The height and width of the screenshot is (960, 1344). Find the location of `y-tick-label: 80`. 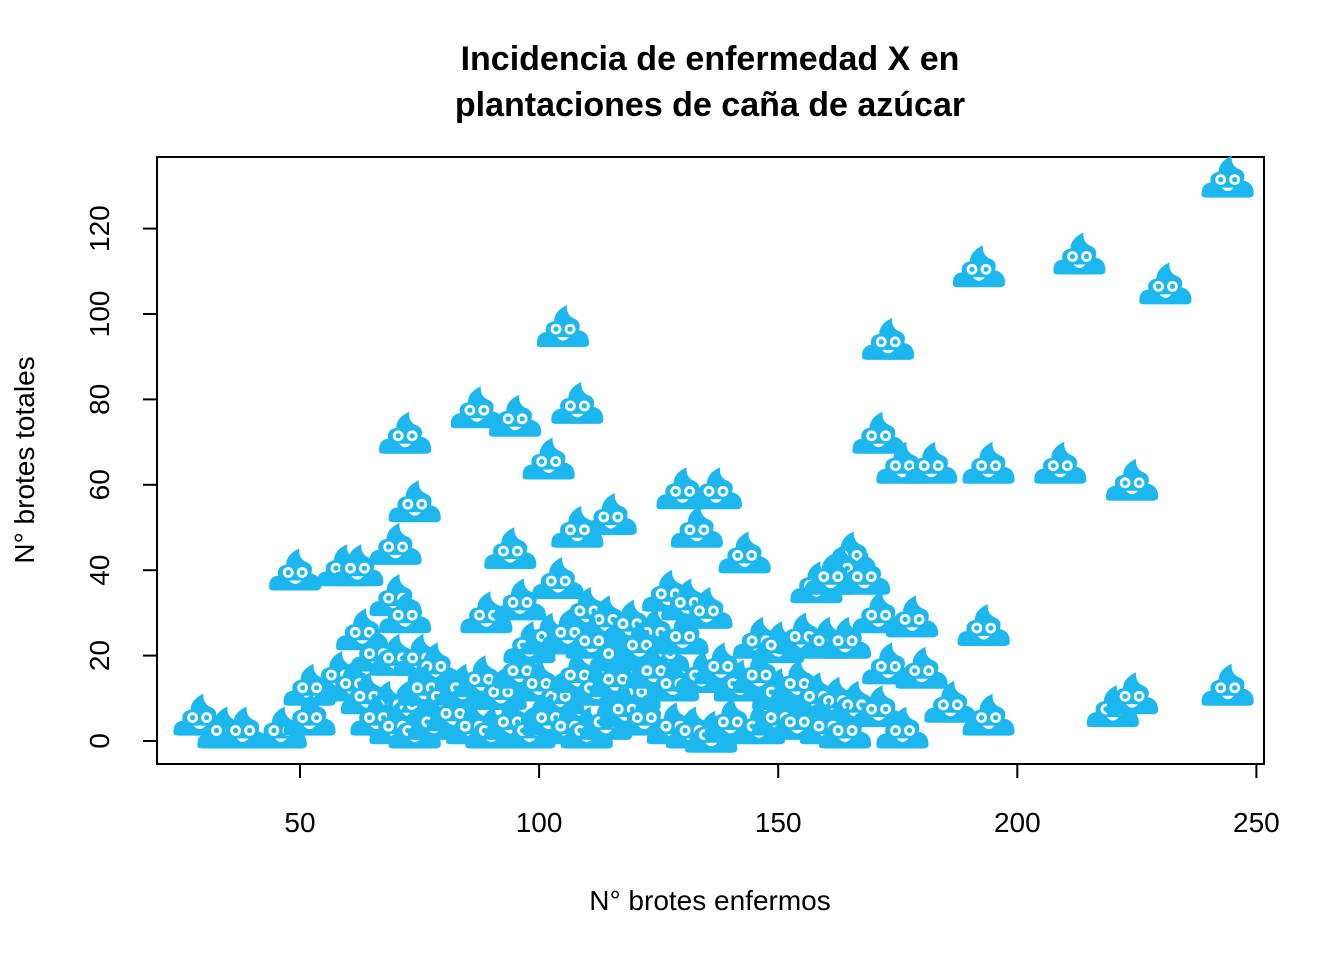

y-tick-label: 80 is located at coordinates (99, 399).